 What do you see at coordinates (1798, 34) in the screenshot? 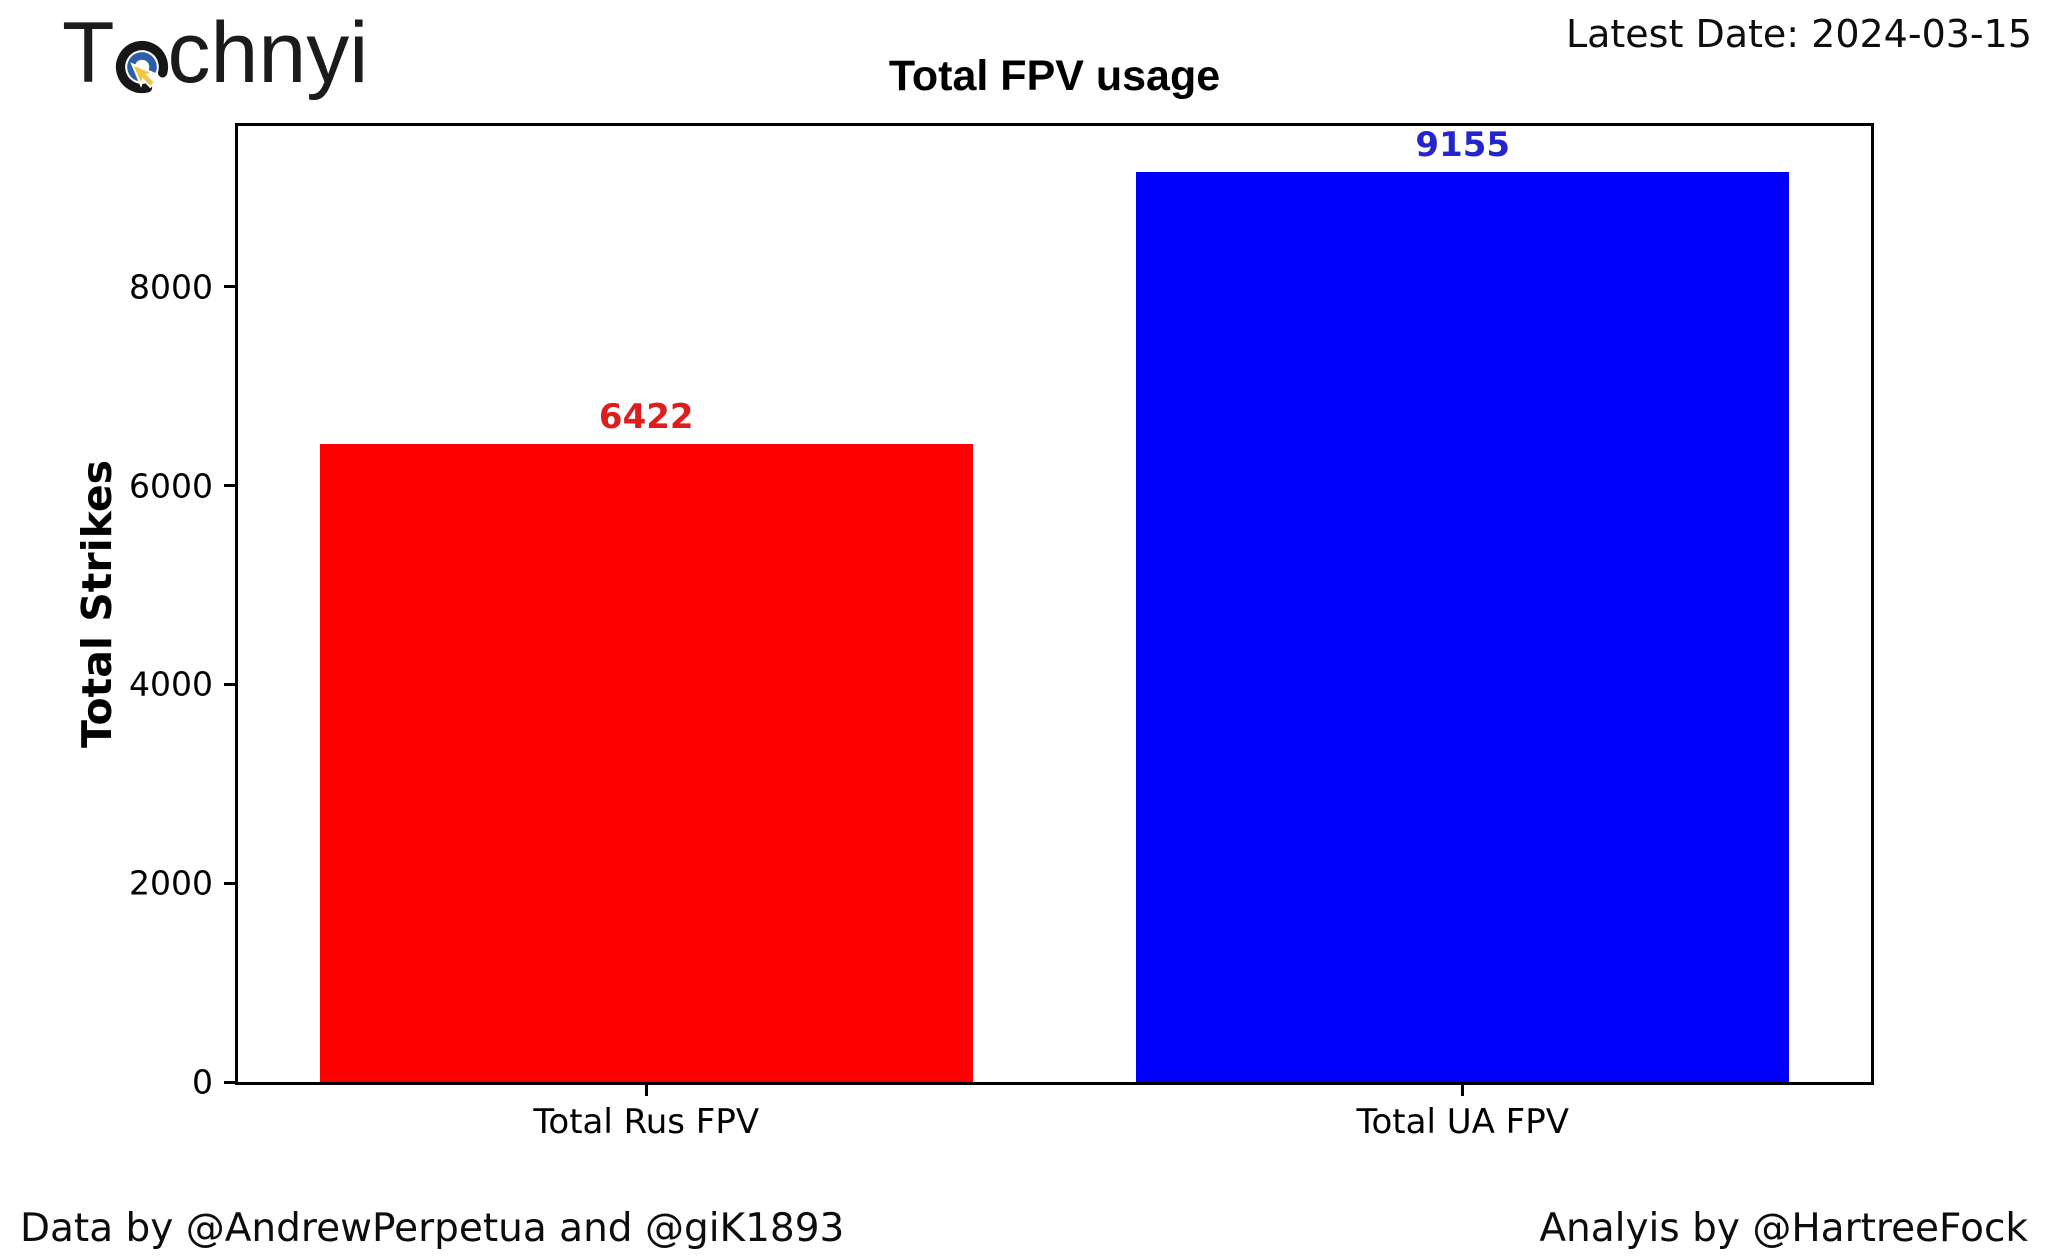
I see `latest-date-label: Latest Date: 2024-03-15` at bounding box center [1798, 34].